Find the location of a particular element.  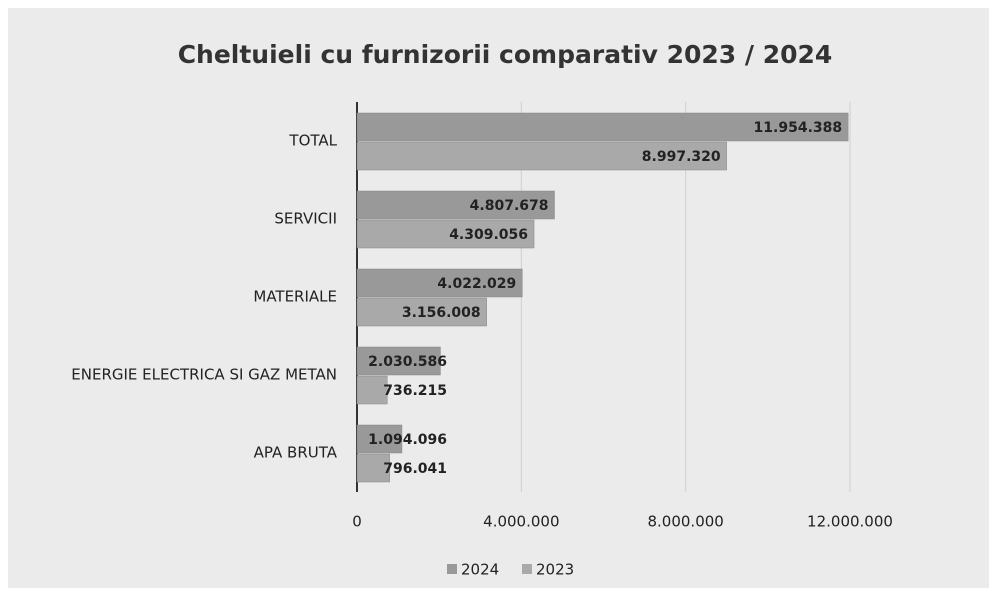

data-label: 8.997.320 is located at coordinates (681, 157).